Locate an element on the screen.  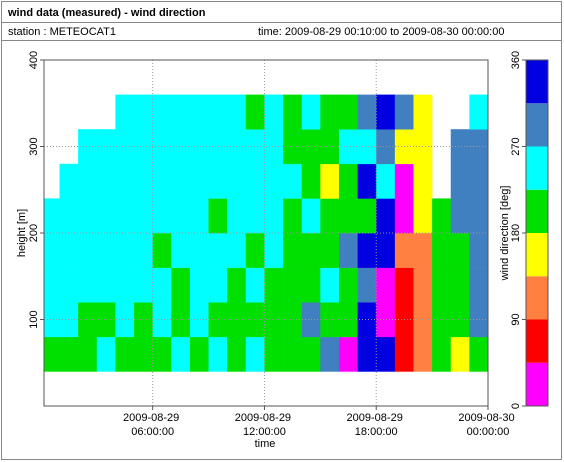
colorbar-tick-label: 90 is located at coordinates (516, 319).